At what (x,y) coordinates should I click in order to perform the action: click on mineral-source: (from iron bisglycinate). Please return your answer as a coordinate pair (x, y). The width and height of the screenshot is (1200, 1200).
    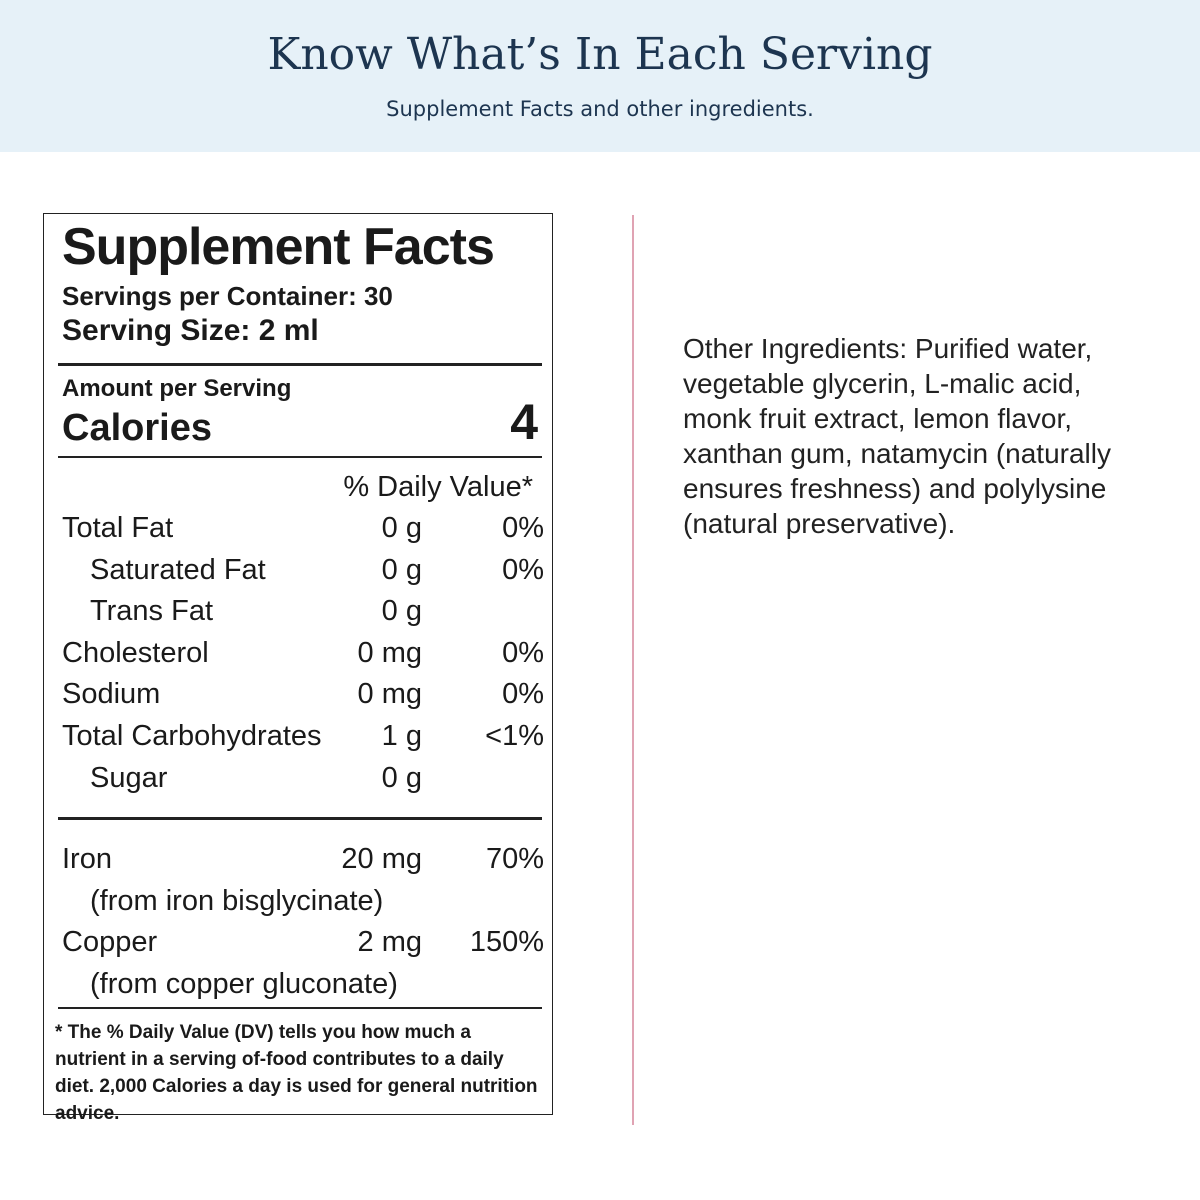
    Looking at the image, I should click on (237, 900).